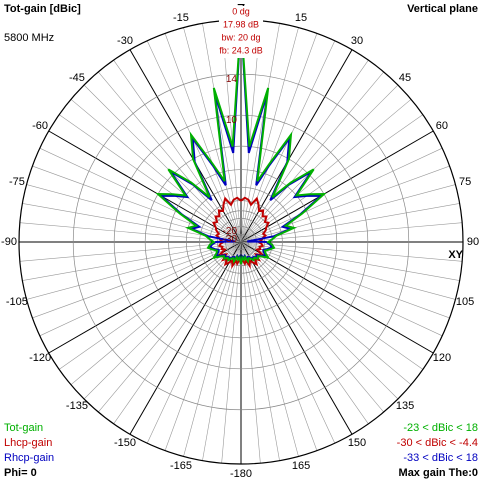 The height and width of the screenshot is (480, 482). I want to click on chart-title: Tot-gain [dBic], so click(42, 9).